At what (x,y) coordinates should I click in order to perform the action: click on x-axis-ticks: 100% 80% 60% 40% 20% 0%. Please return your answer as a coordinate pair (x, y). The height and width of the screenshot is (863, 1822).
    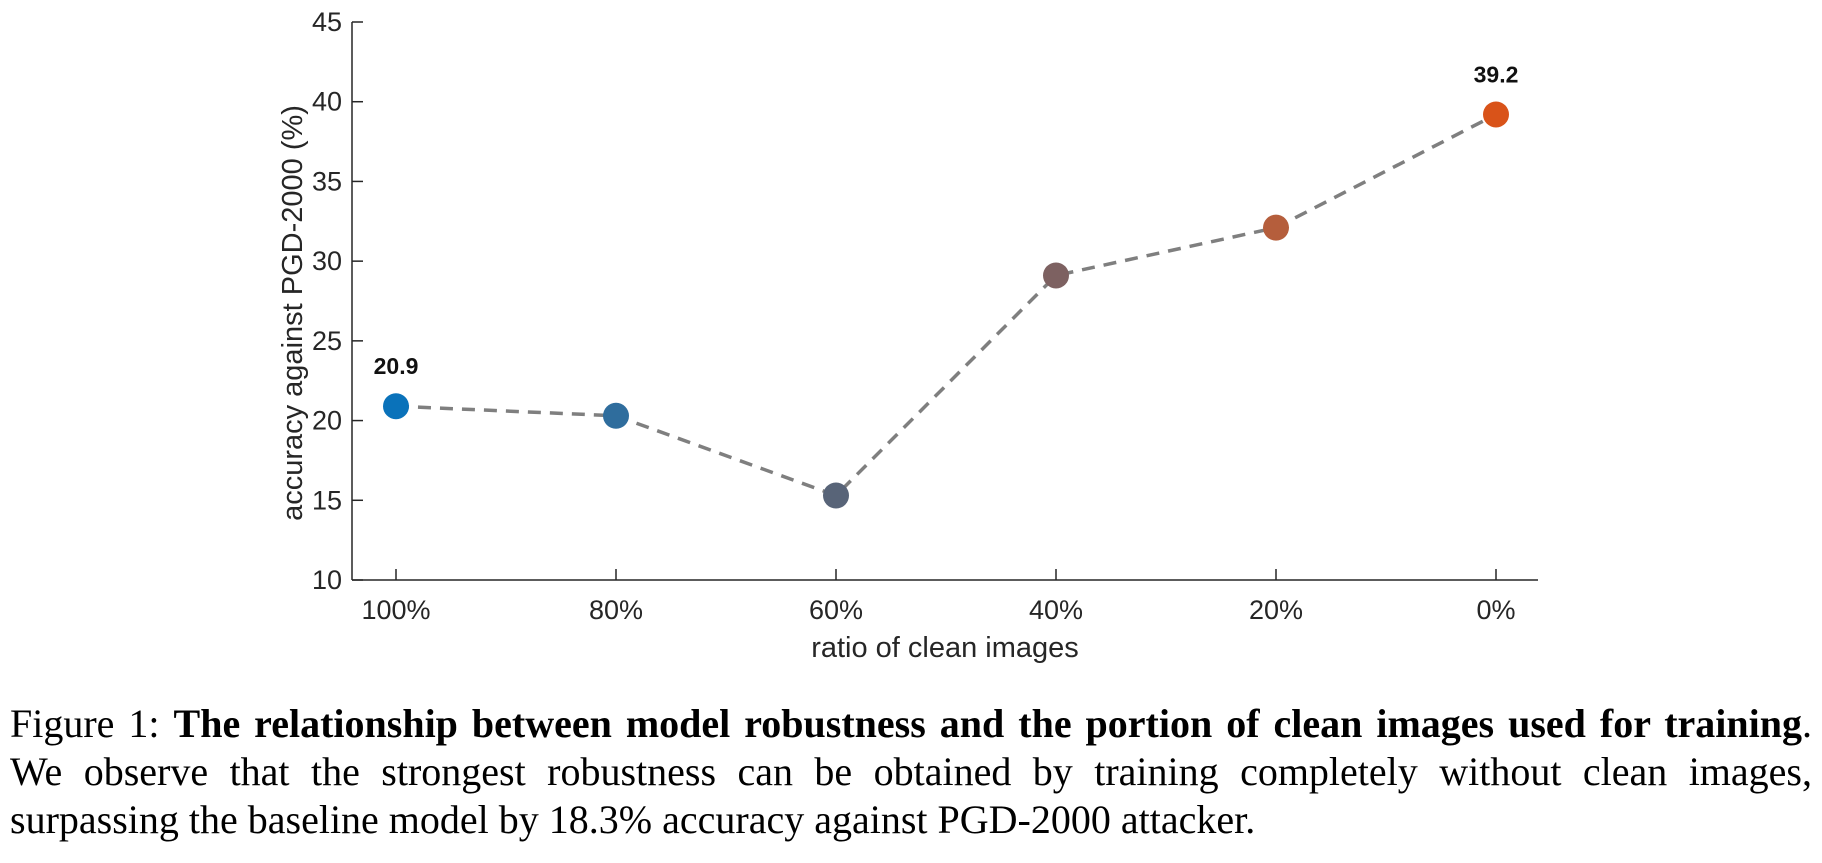
    Looking at the image, I should click on (938, 597).